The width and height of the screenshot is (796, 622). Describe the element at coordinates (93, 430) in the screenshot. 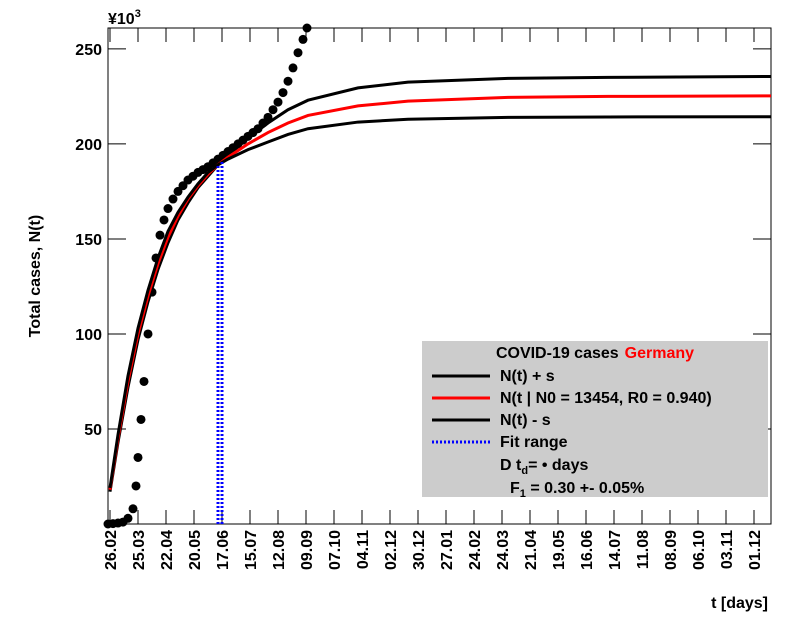

I see `y-tick-label: 50` at that location.